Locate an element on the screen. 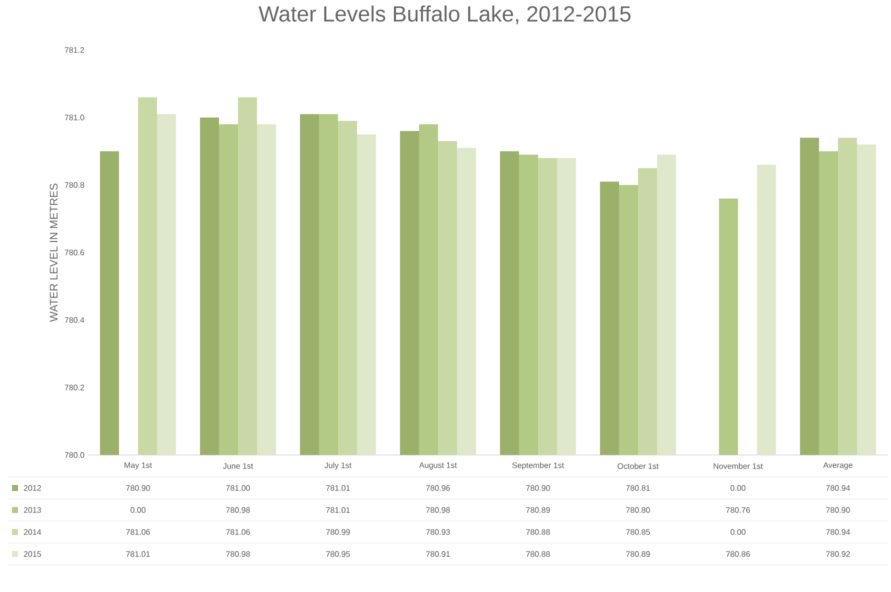  chart-title: Water Levels Buffalo Lake, 2012-2015 is located at coordinates (444, 15).